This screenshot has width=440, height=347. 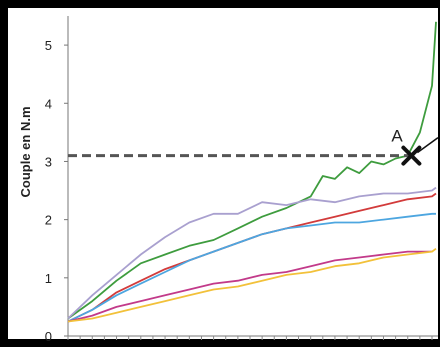 I want to click on x-axis-ticks, so click(x=250, y=338).